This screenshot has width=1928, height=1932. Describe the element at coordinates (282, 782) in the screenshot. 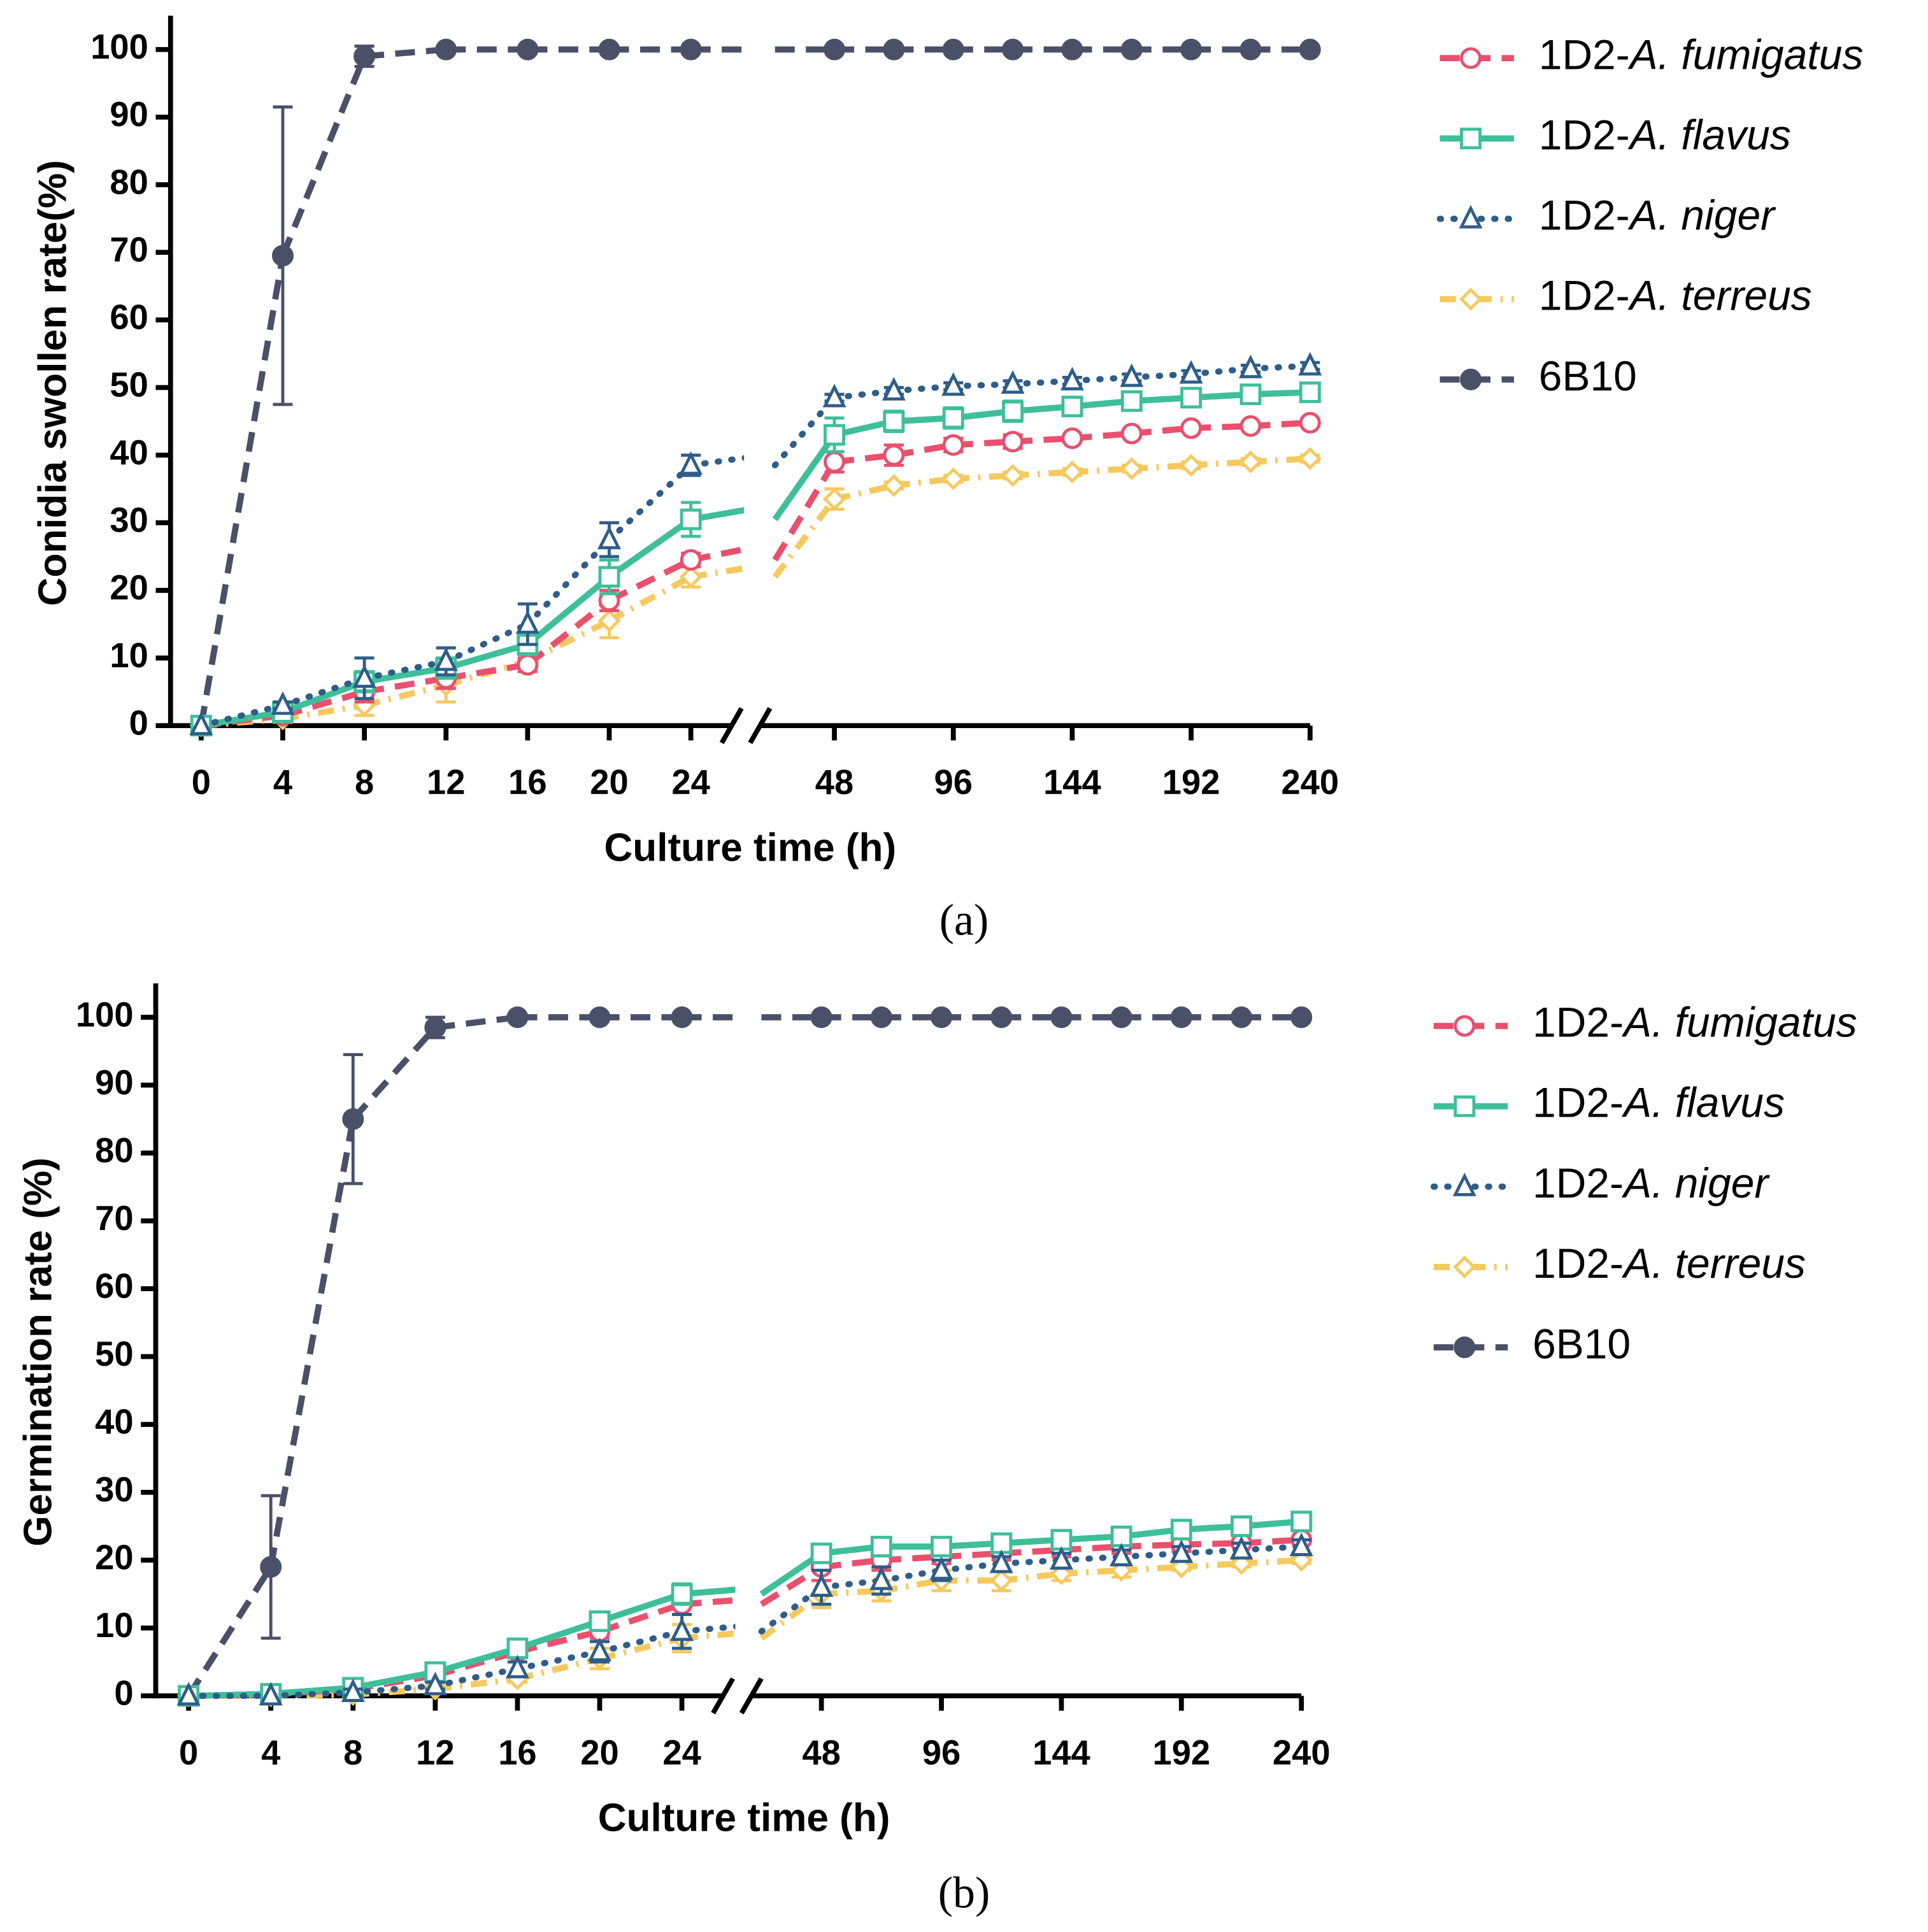

I see `x-tick-label: 4` at that location.